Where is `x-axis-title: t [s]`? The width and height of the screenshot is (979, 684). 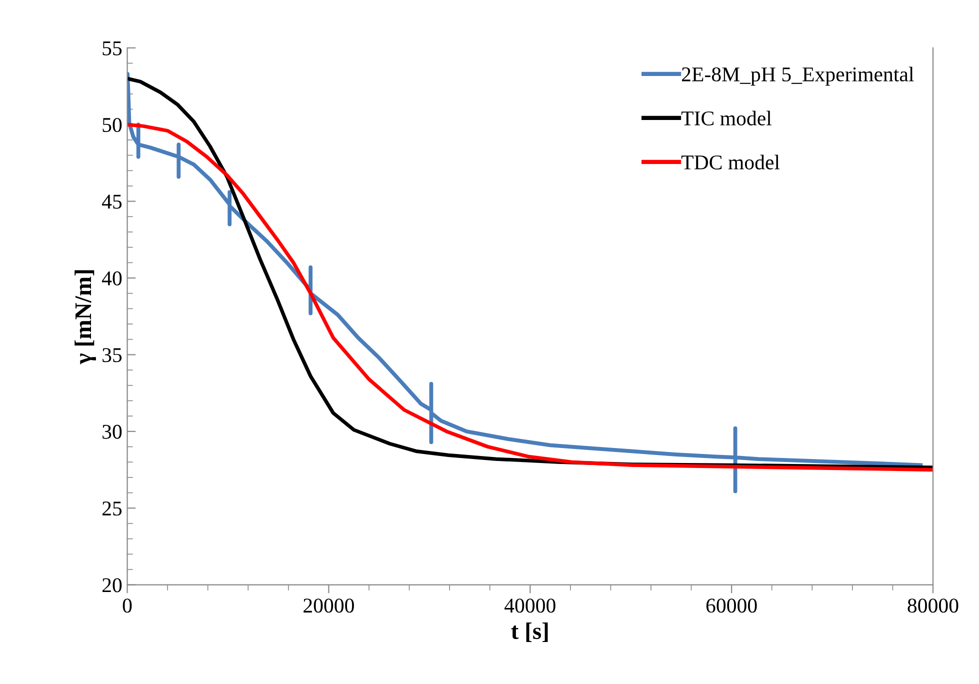
x-axis-title: t [s] is located at coordinates (529, 632).